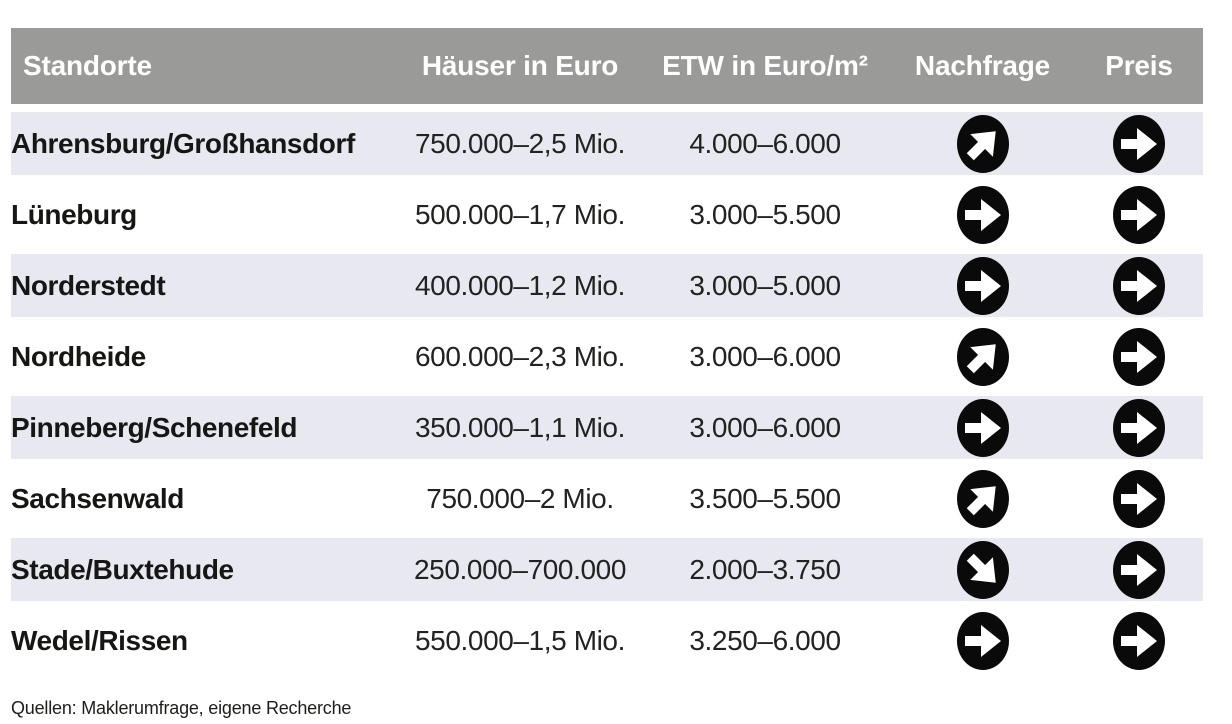  I want to click on cell-haeuser: 600.000–2,3 Mio., so click(520, 356).